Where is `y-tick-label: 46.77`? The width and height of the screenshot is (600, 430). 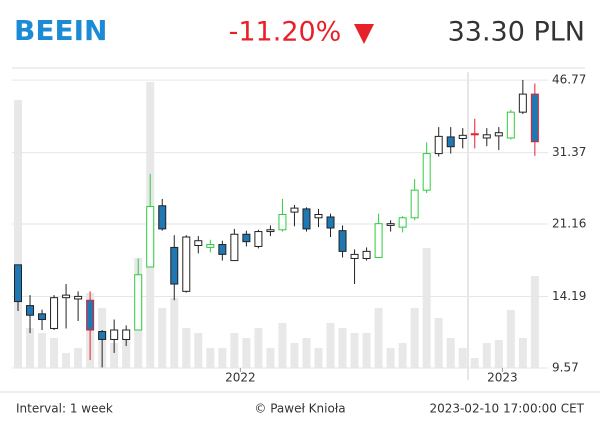
y-tick-label: 46.77 is located at coordinates (569, 80).